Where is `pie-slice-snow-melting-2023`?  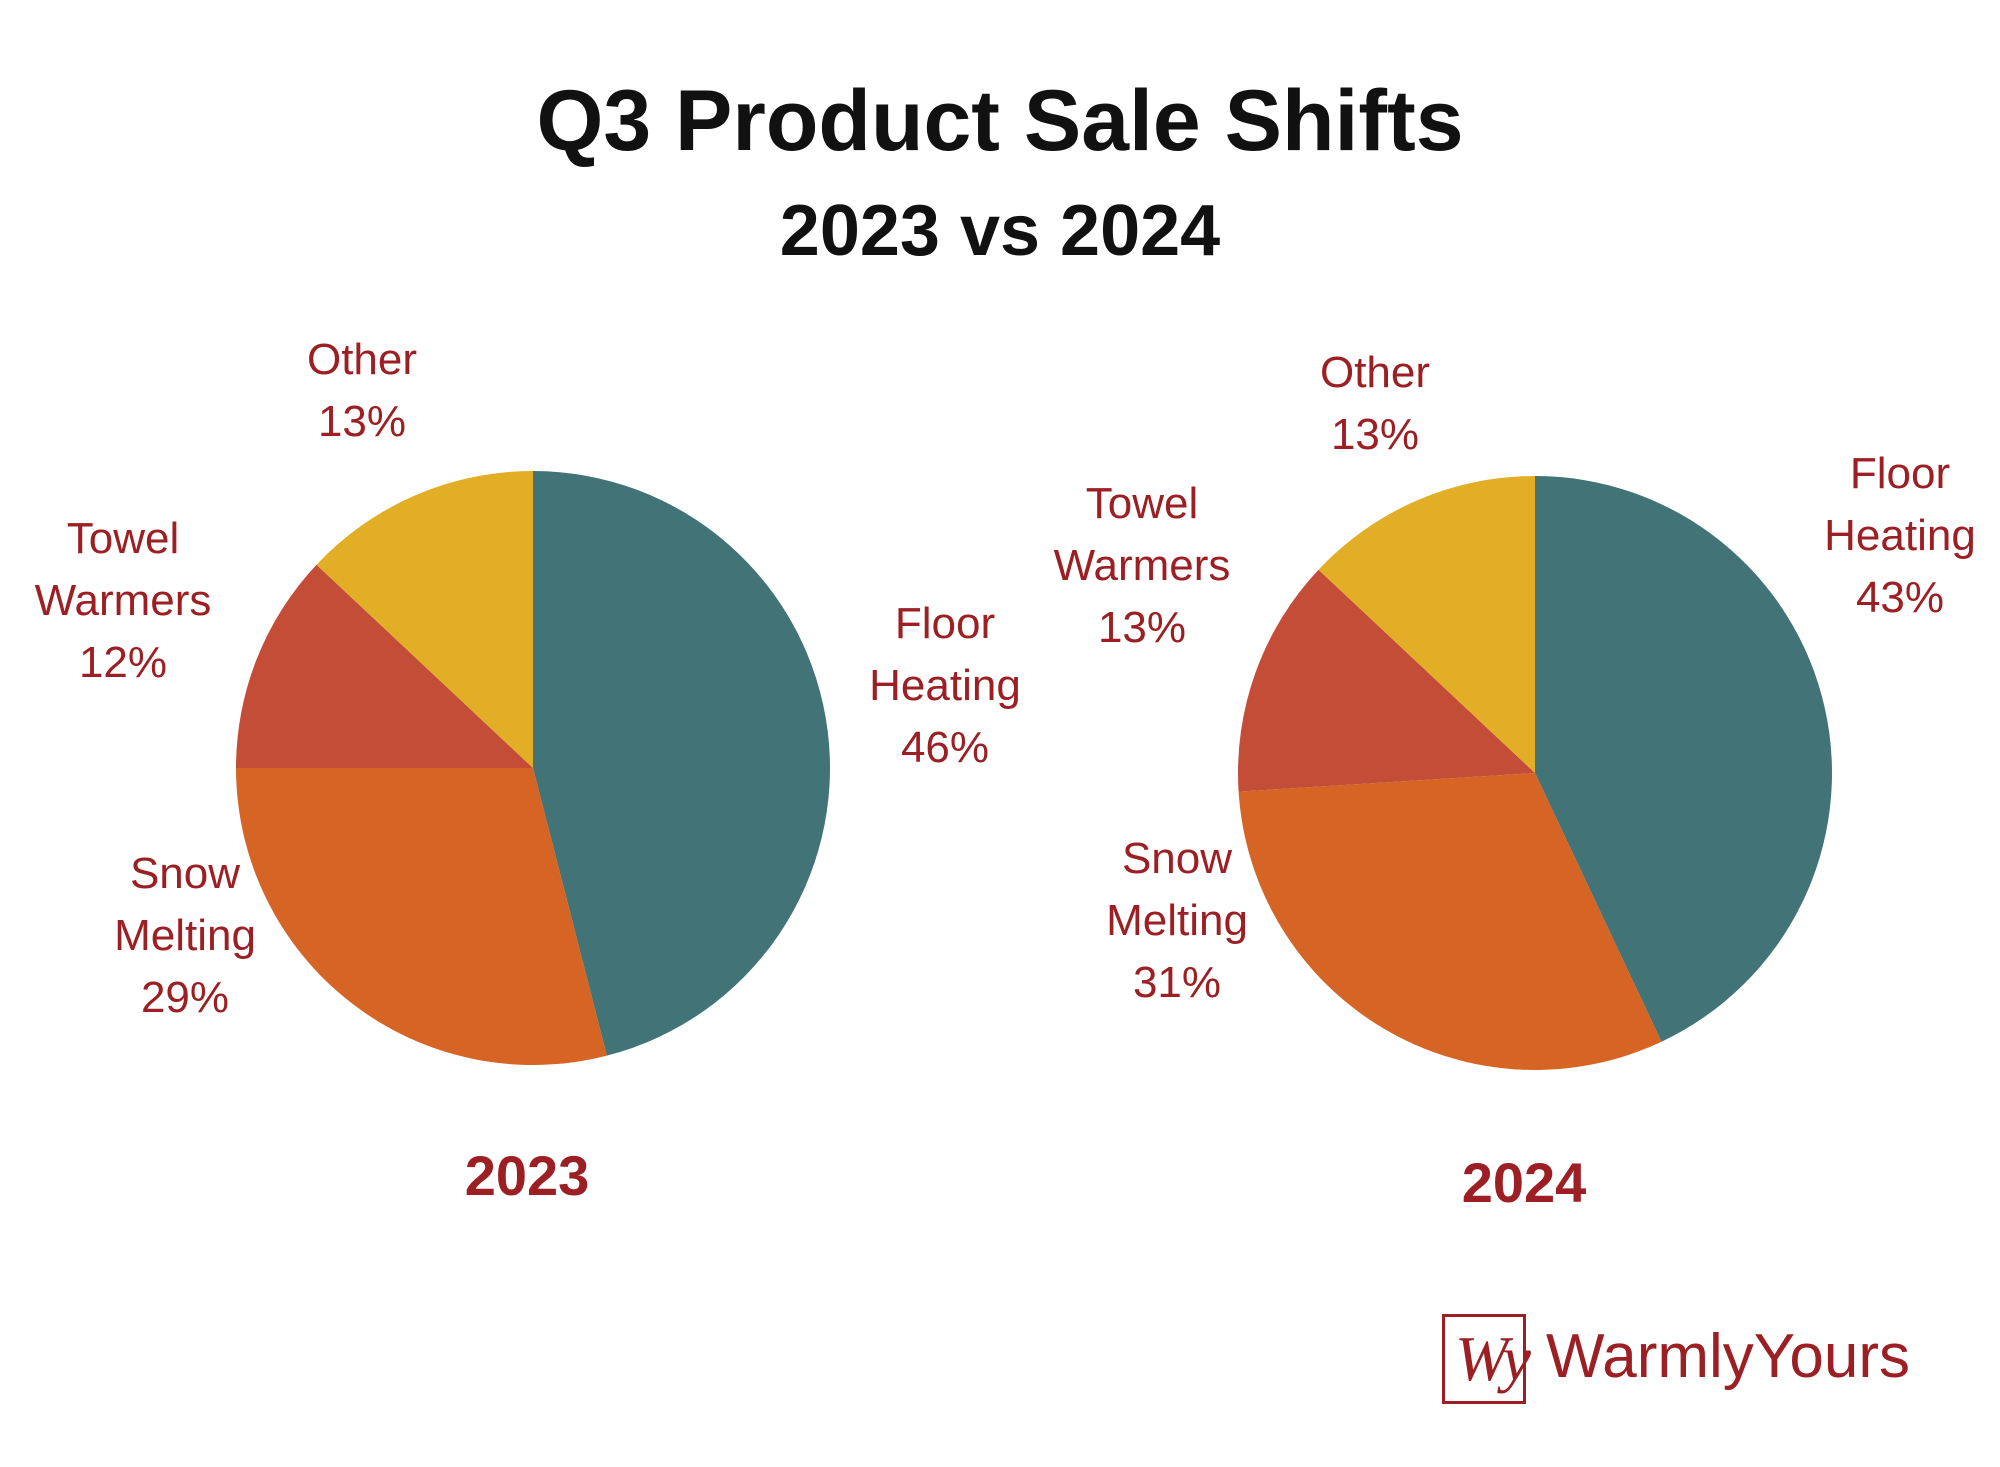
pie-slice-snow-melting-2023 is located at coordinates (421, 917).